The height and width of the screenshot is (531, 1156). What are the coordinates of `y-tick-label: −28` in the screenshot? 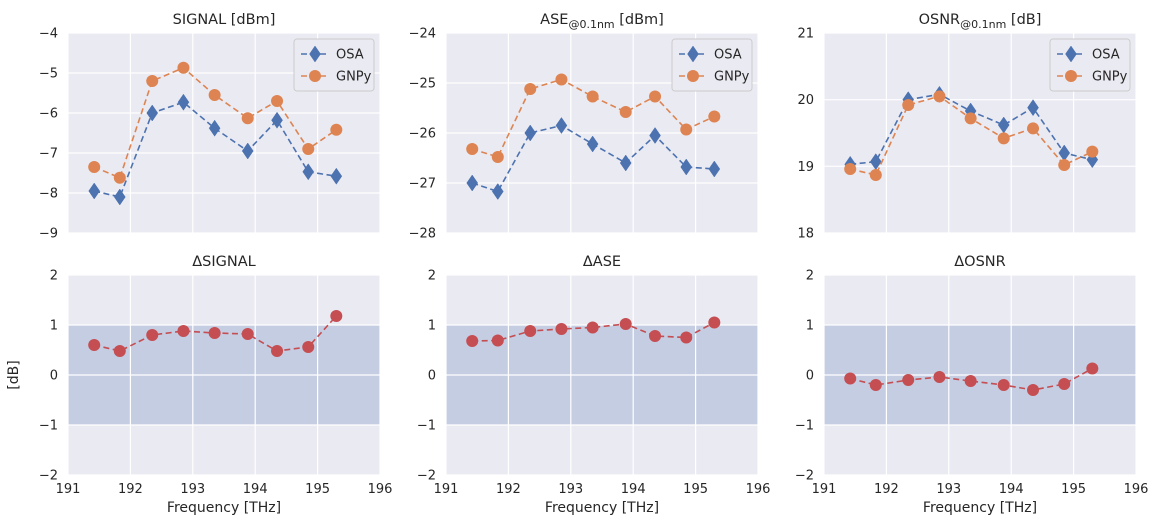 It's located at (422, 234).